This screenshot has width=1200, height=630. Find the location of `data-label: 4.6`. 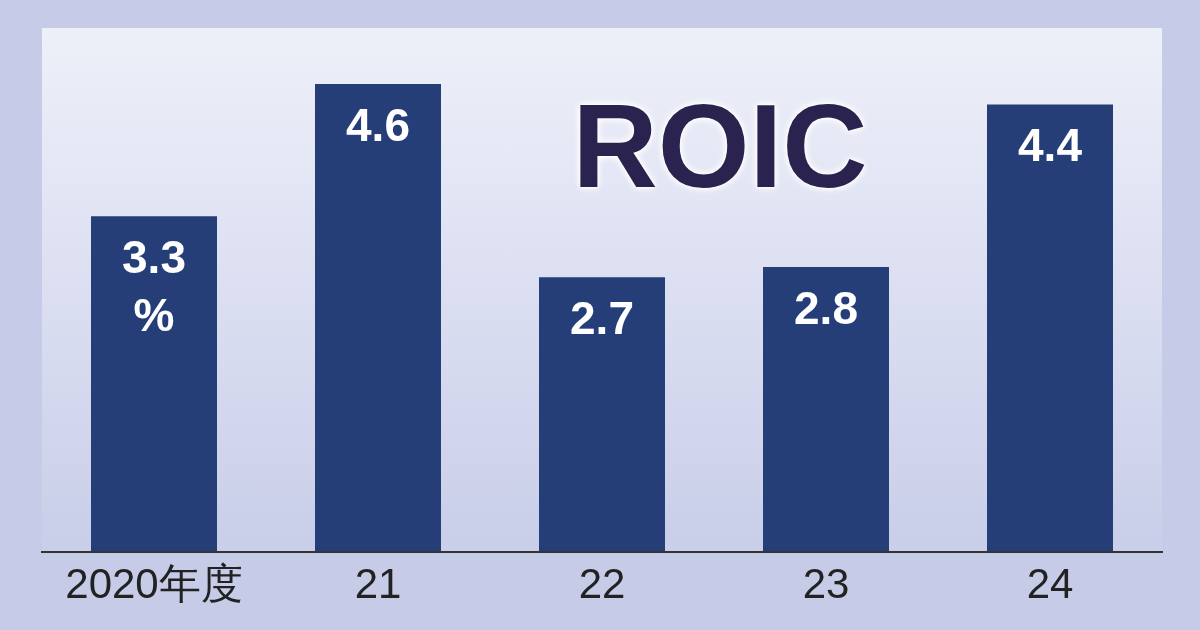

data-label: 4.6 is located at coordinates (378, 124).